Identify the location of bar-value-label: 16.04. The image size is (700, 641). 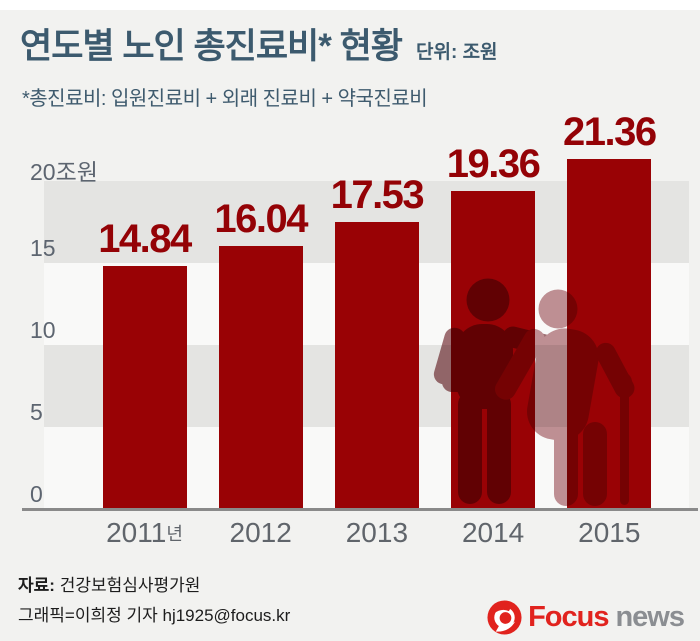
(261, 219).